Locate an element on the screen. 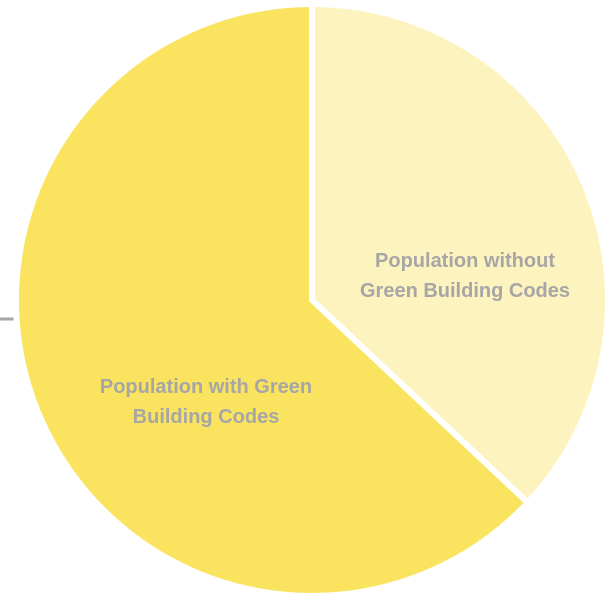 This screenshot has height=600, width=614. pie-slice-label-1: Population without Green Building Codes is located at coordinates (465, 276).